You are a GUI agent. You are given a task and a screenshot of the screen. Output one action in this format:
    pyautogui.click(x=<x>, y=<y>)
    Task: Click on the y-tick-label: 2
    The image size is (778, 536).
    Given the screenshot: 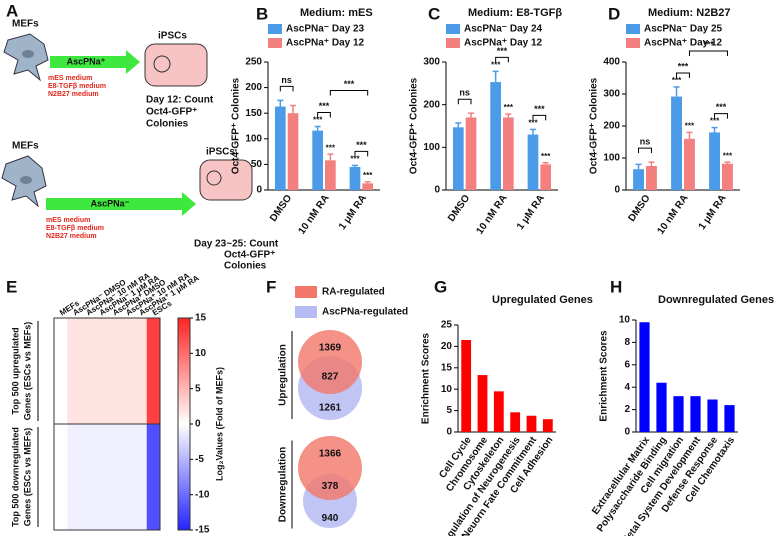 What is the action you would take?
    pyautogui.click(x=627, y=409)
    